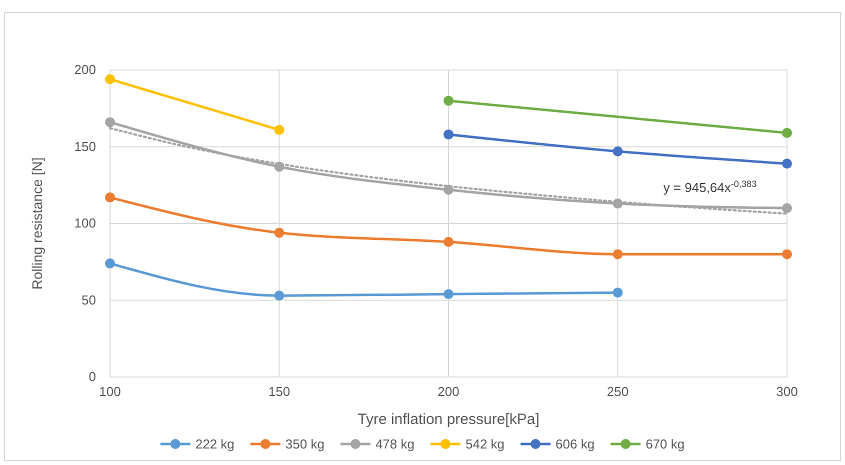 Image resolution: width=845 pixels, height=465 pixels. What do you see at coordinates (665, 444) in the screenshot?
I see `legend-label: 670 kg` at bounding box center [665, 444].